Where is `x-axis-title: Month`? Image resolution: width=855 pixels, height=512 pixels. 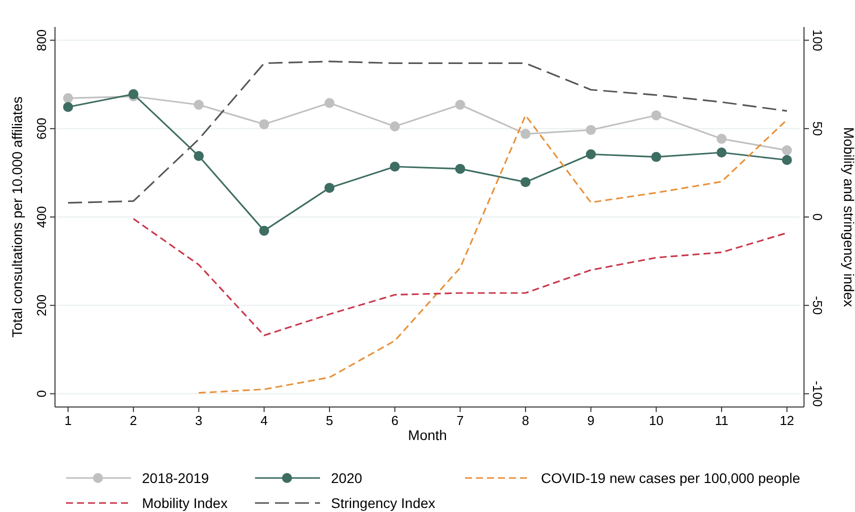 x-axis-title: Month is located at coordinates (427, 435).